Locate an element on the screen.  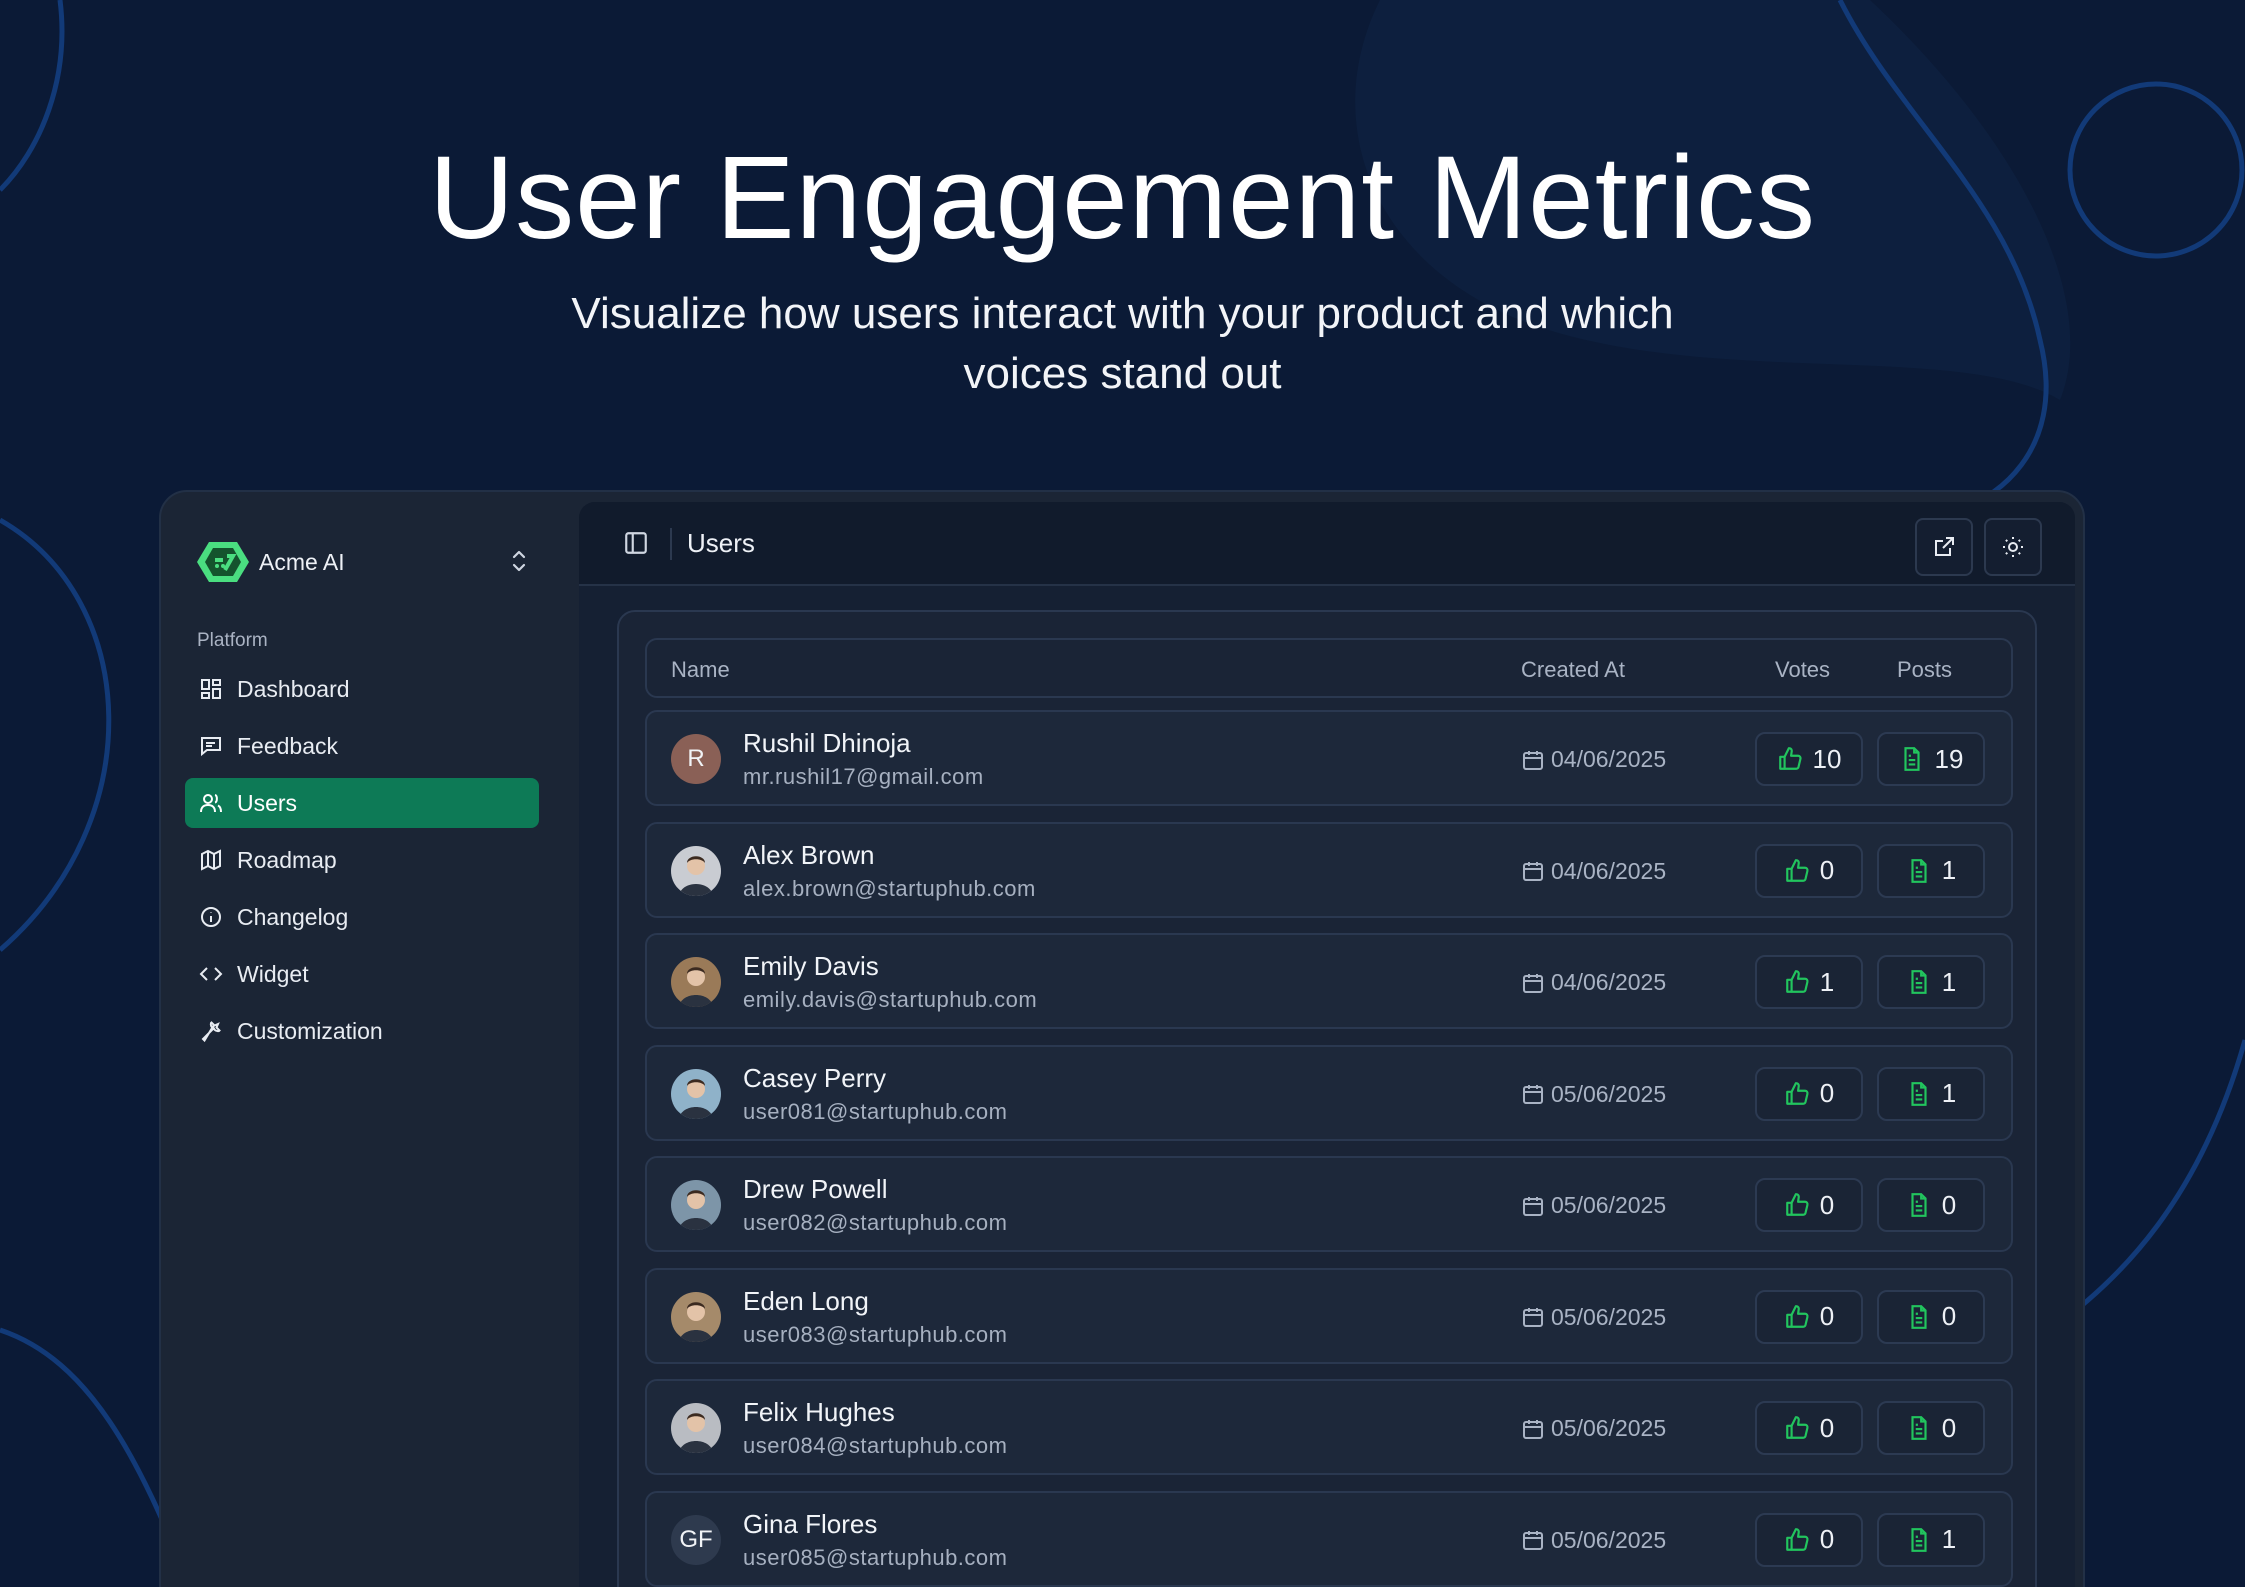
sidebar-item-customization: Customization is located at coordinates (362, 1031).